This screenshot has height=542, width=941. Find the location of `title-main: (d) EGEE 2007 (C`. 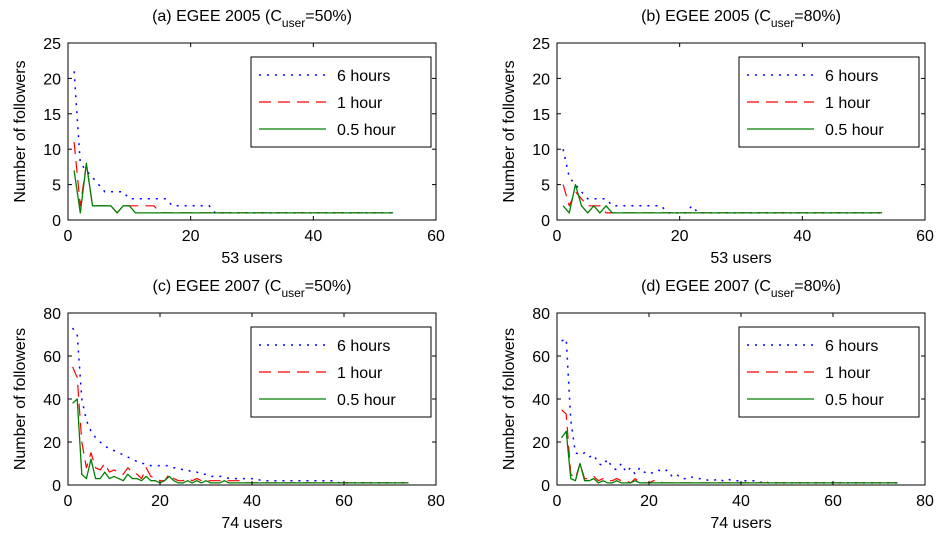

title-main: (d) EGEE 2007 (C is located at coordinates (706, 286).